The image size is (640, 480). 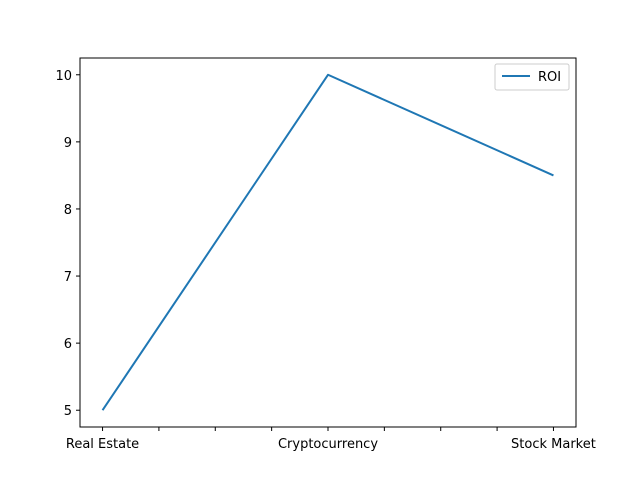 I want to click on y-axis-ticks: 5 6 7 8 9 10, so click(x=67, y=244).